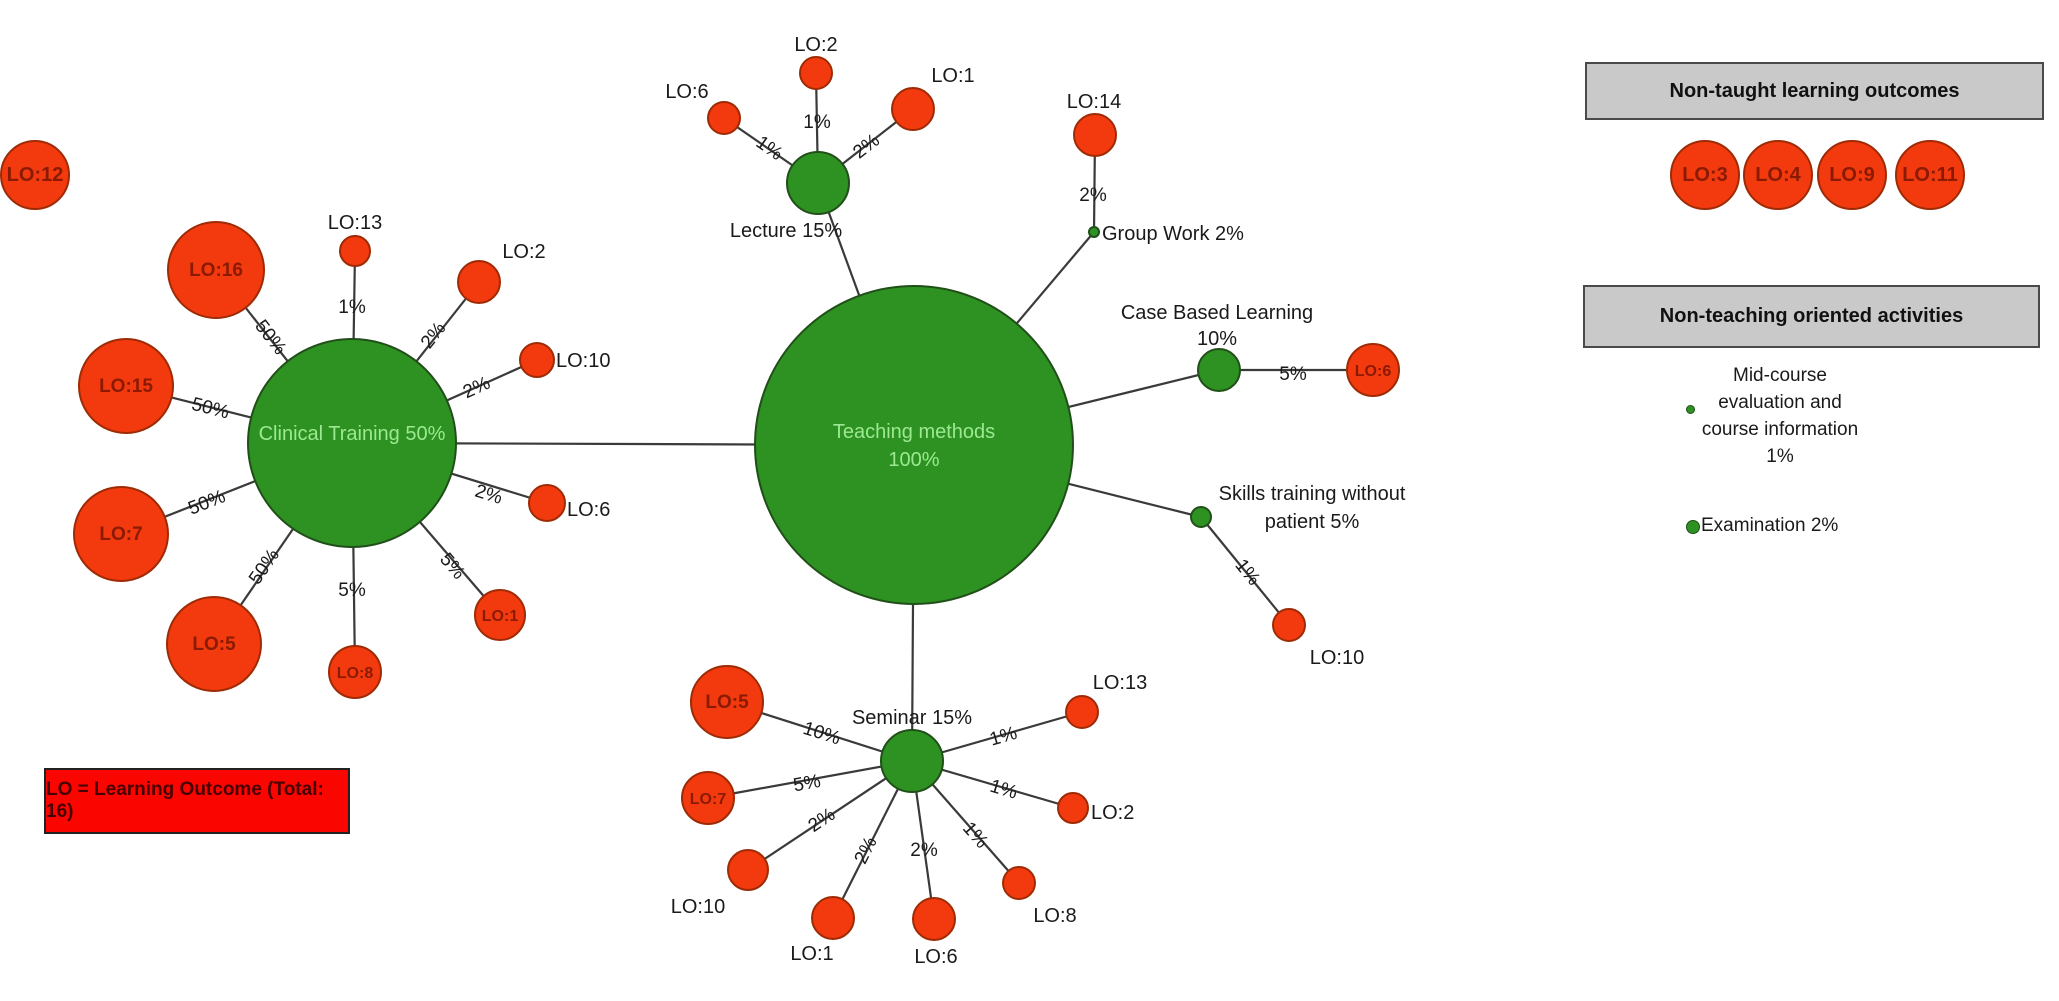  I want to click on outcome-node-m13, so click(1082, 712).